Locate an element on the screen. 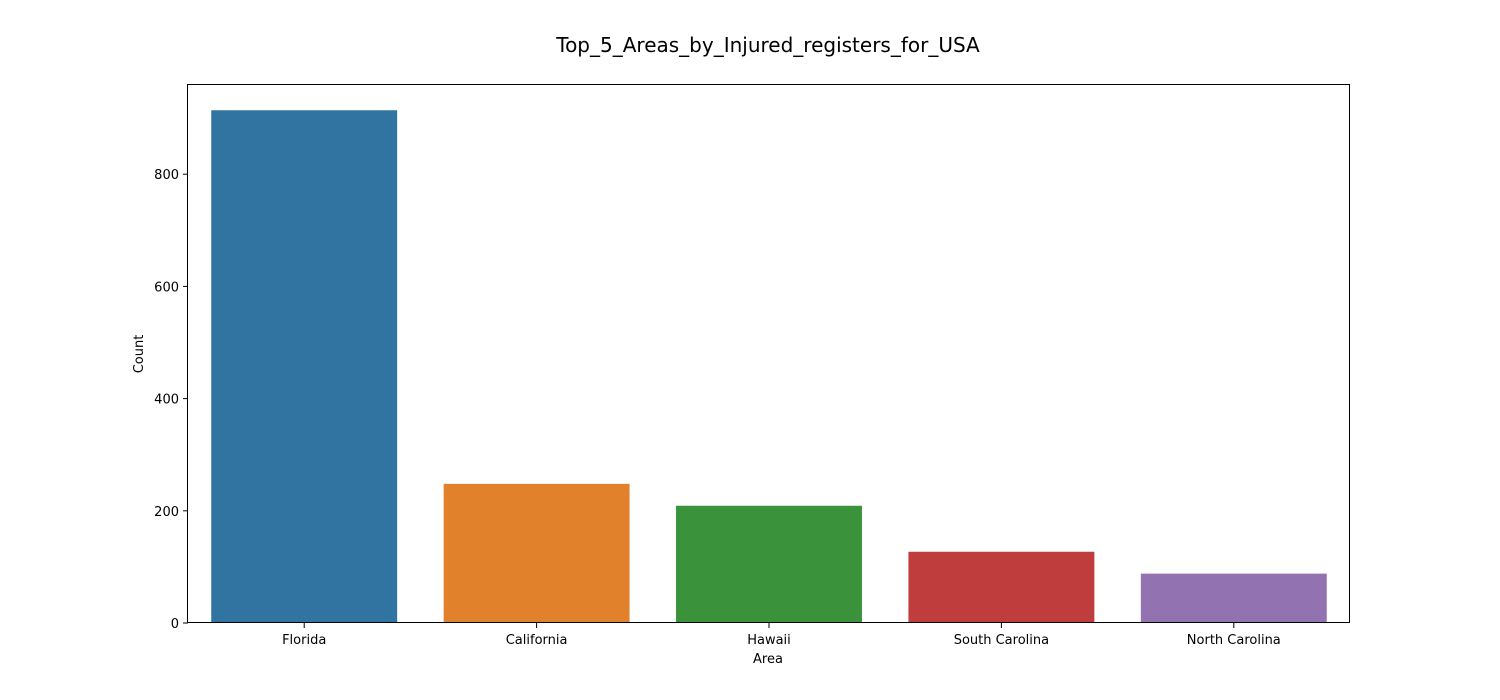 This screenshot has height=700, width=1500. x-tick-label: South Carolina is located at coordinates (1001, 640).